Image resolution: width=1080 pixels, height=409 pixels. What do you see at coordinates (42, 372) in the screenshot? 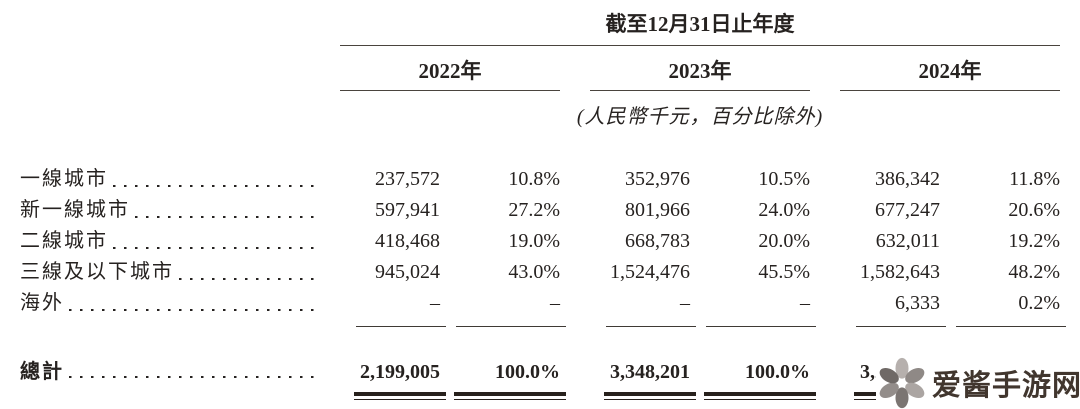
I see `row-label-text: 總計` at bounding box center [42, 372].